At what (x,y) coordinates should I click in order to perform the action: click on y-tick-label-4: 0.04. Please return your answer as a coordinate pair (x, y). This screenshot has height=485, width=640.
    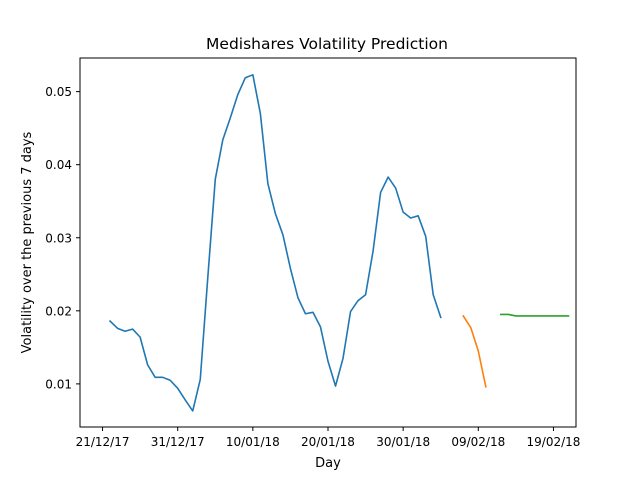
    Looking at the image, I should click on (58, 165).